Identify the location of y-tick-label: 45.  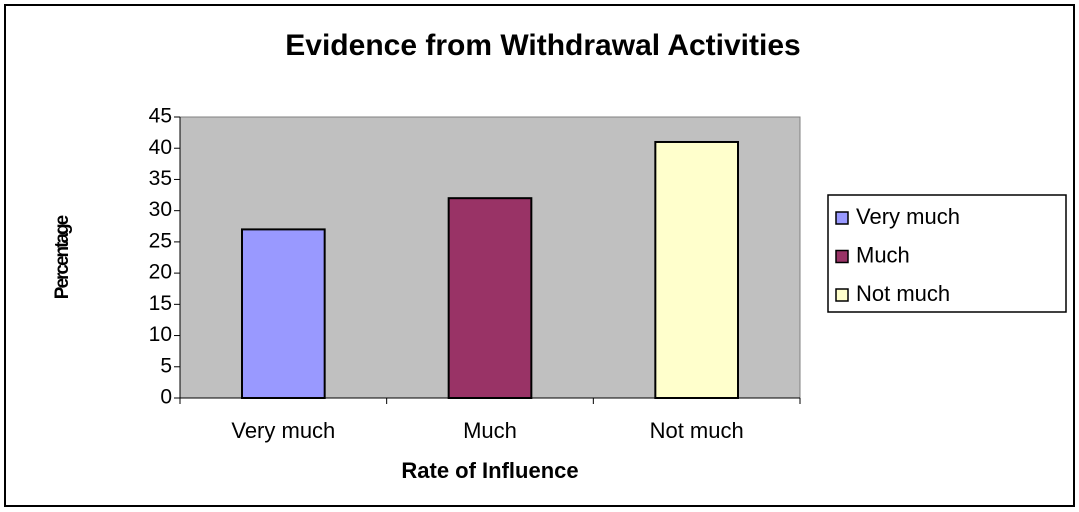
(160, 116).